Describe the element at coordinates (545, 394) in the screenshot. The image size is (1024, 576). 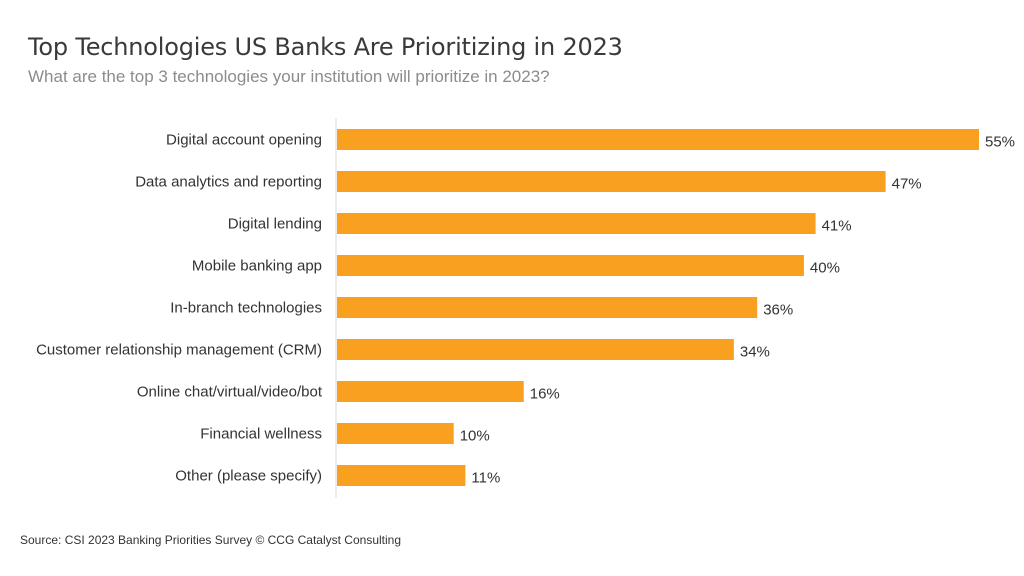
I see `data-label: 16%` at that location.